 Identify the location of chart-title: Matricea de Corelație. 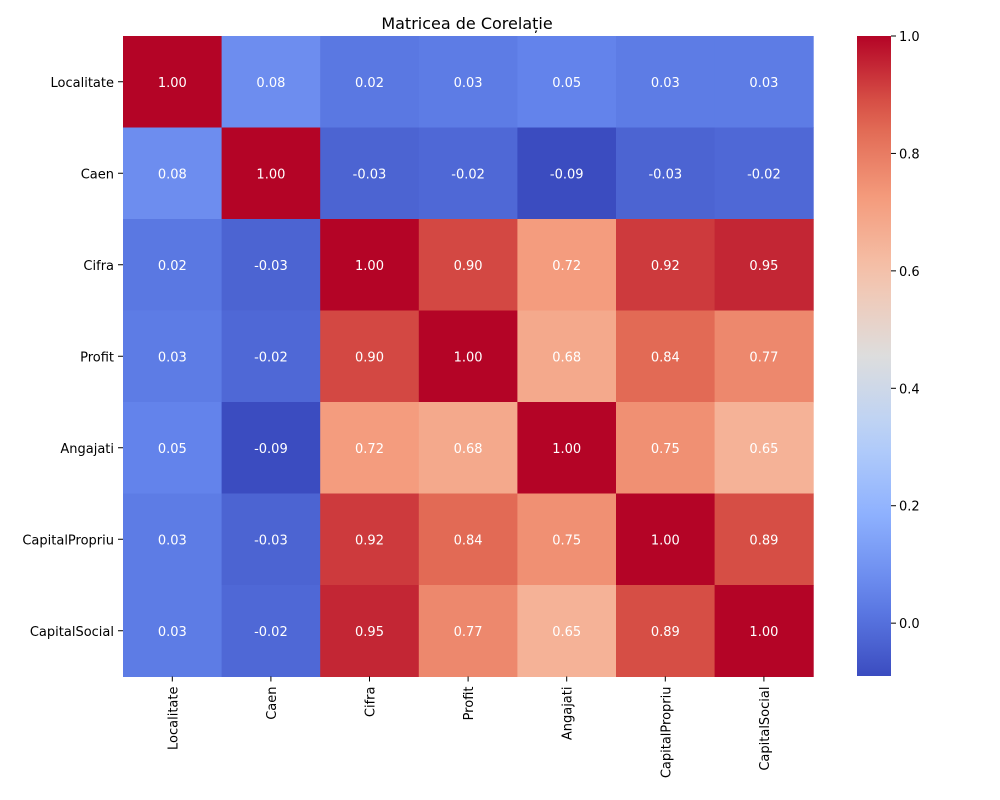
(466, 23).